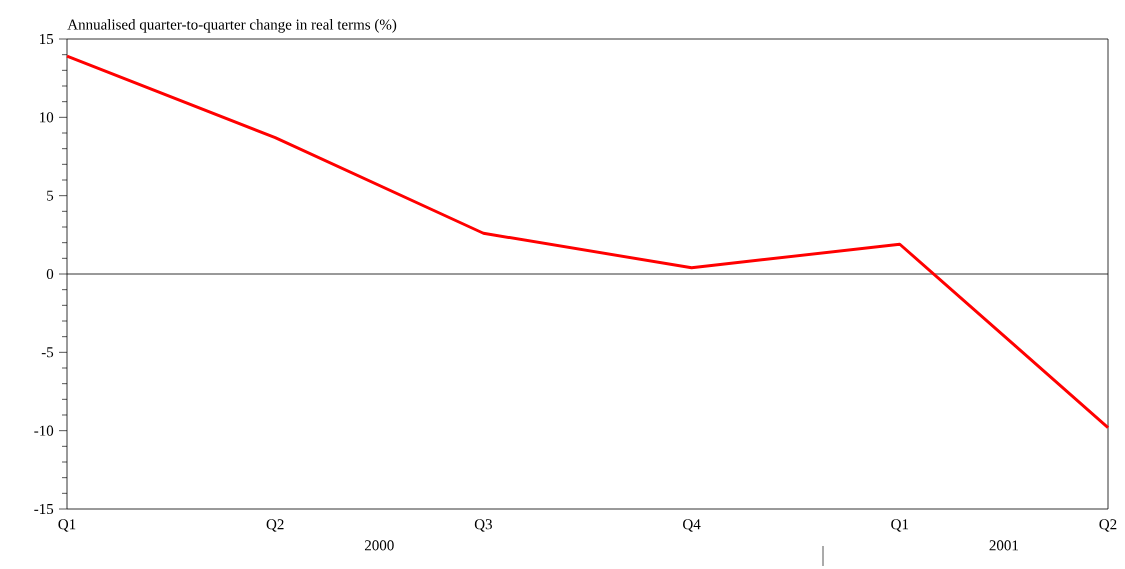  What do you see at coordinates (232, 26) in the screenshot?
I see `y-axis-title: Annualised quarter-to-quarter change in real terms (%)` at bounding box center [232, 26].